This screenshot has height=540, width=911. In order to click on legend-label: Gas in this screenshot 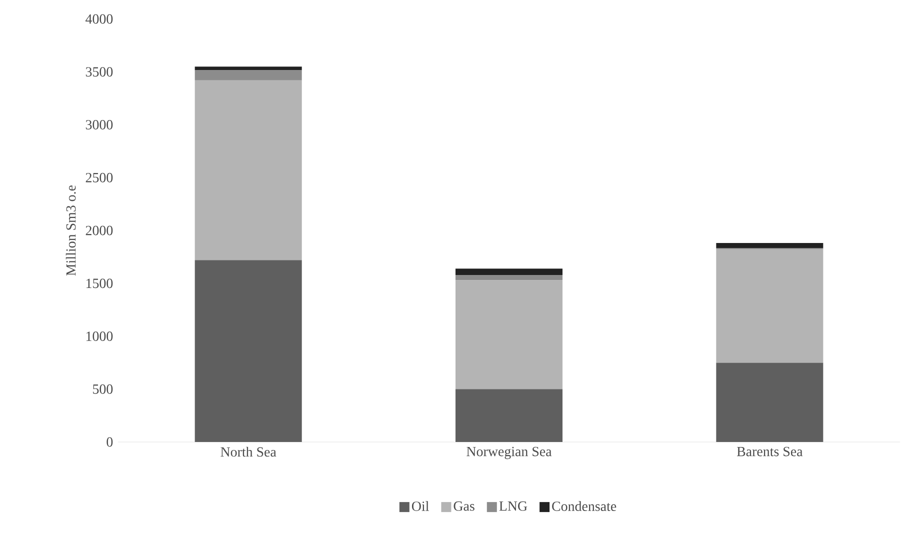, I will do `click(464, 506)`.